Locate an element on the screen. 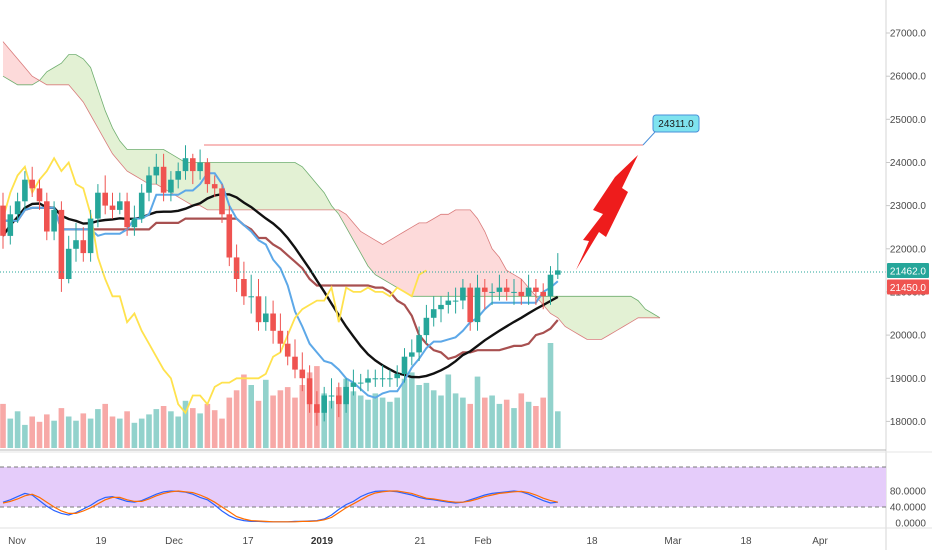  stochastic-d-line is located at coordinates (280, 506).